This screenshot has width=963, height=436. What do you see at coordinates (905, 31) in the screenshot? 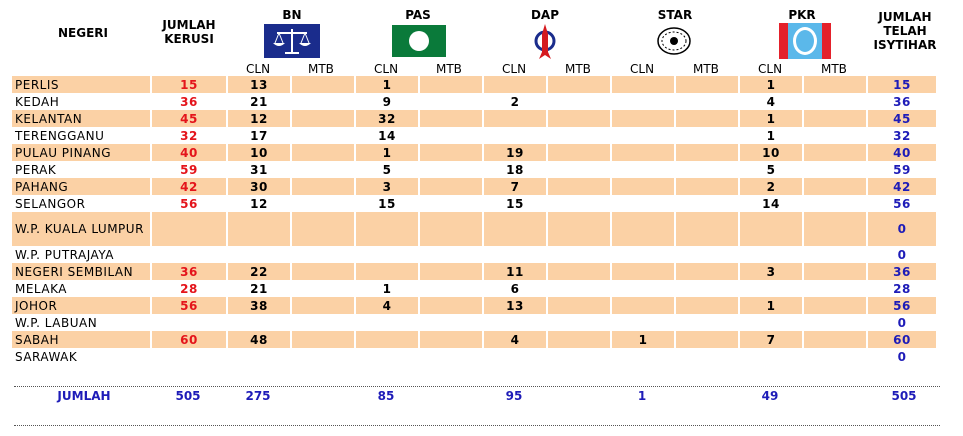
I see `header-jumlah-isytihar: JUMLAH TELAH ISYTIHAR` at bounding box center [905, 31].